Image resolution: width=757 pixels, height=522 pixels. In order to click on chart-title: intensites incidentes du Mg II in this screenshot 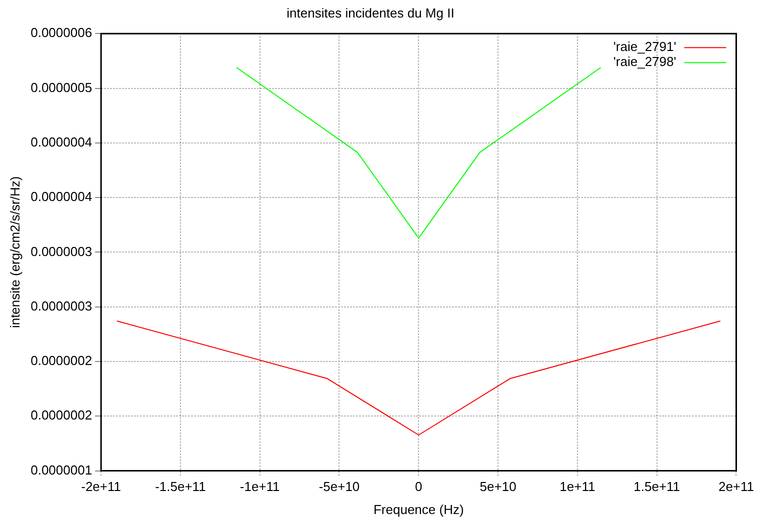, I will do `click(370, 12)`.